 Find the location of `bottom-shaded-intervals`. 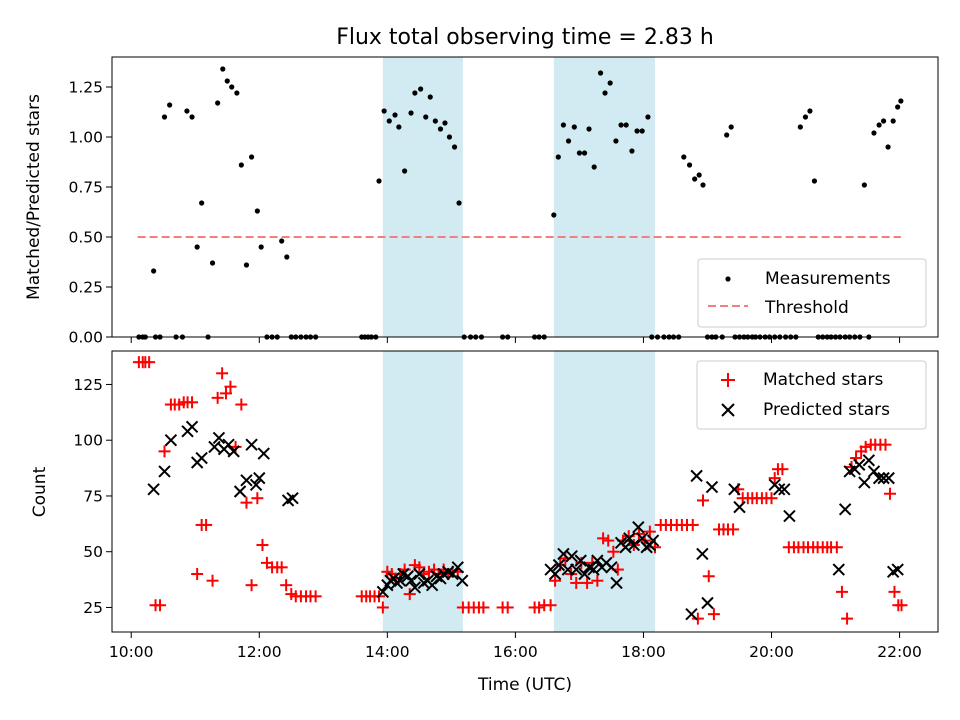

bottom-shaded-intervals is located at coordinates (518, 491).